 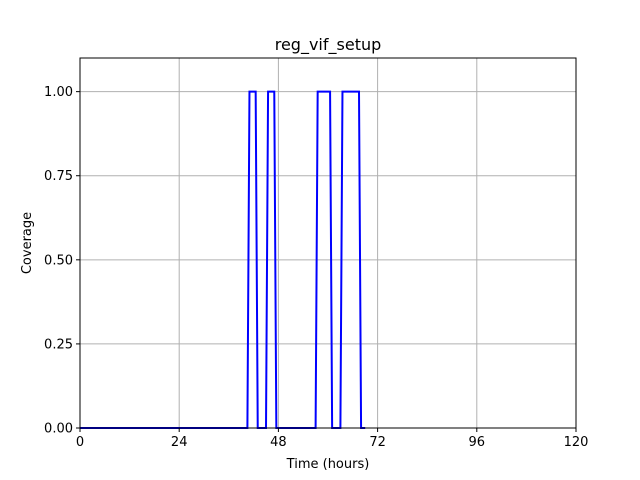 What do you see at coordinates (477, 442) in the screenshot?
I see `x-tick-label: 96` at bounding box center [477, 442].